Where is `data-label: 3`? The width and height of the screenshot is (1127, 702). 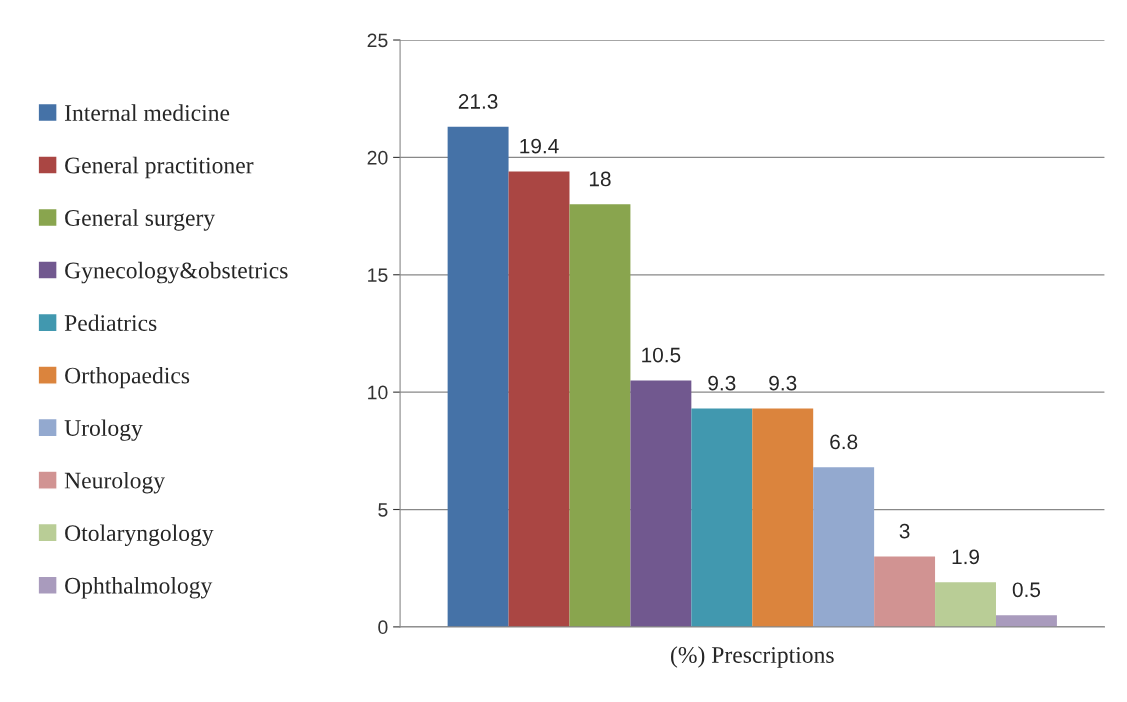
data-label: 3 is located at coordinates (904, 531).